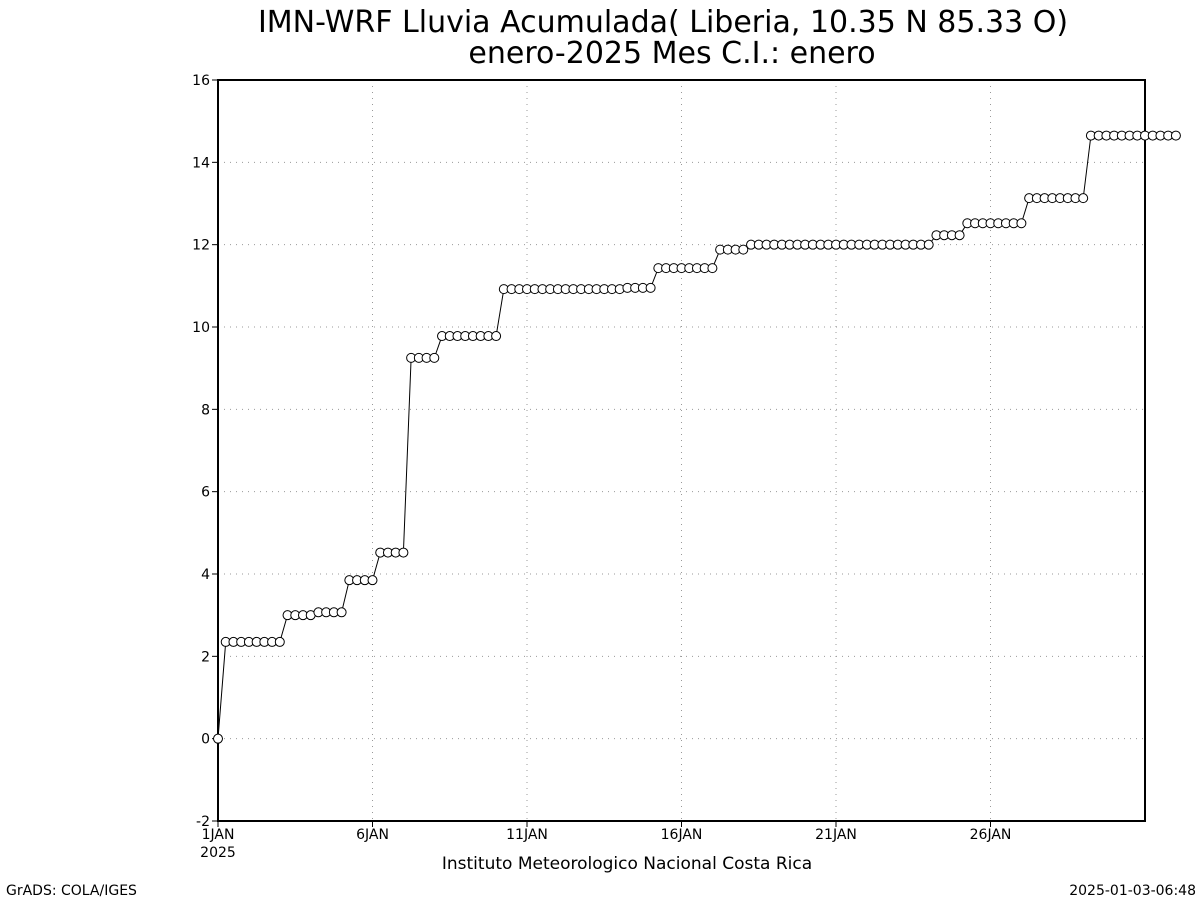  Describe the element at coordinates (201, 328) in the screenshot. I see `y-tick-label: 10` at that location.